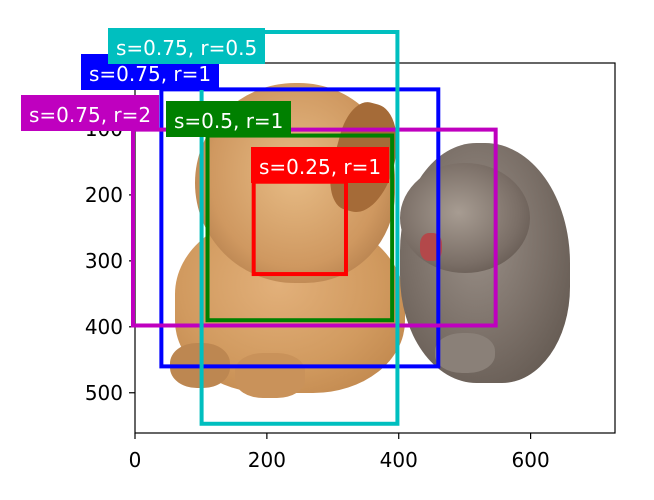 The image size is (654, 500). Describe the element at coordinates (104, 261) in the screenshot. I see `y-tick-label: 300` at that location.